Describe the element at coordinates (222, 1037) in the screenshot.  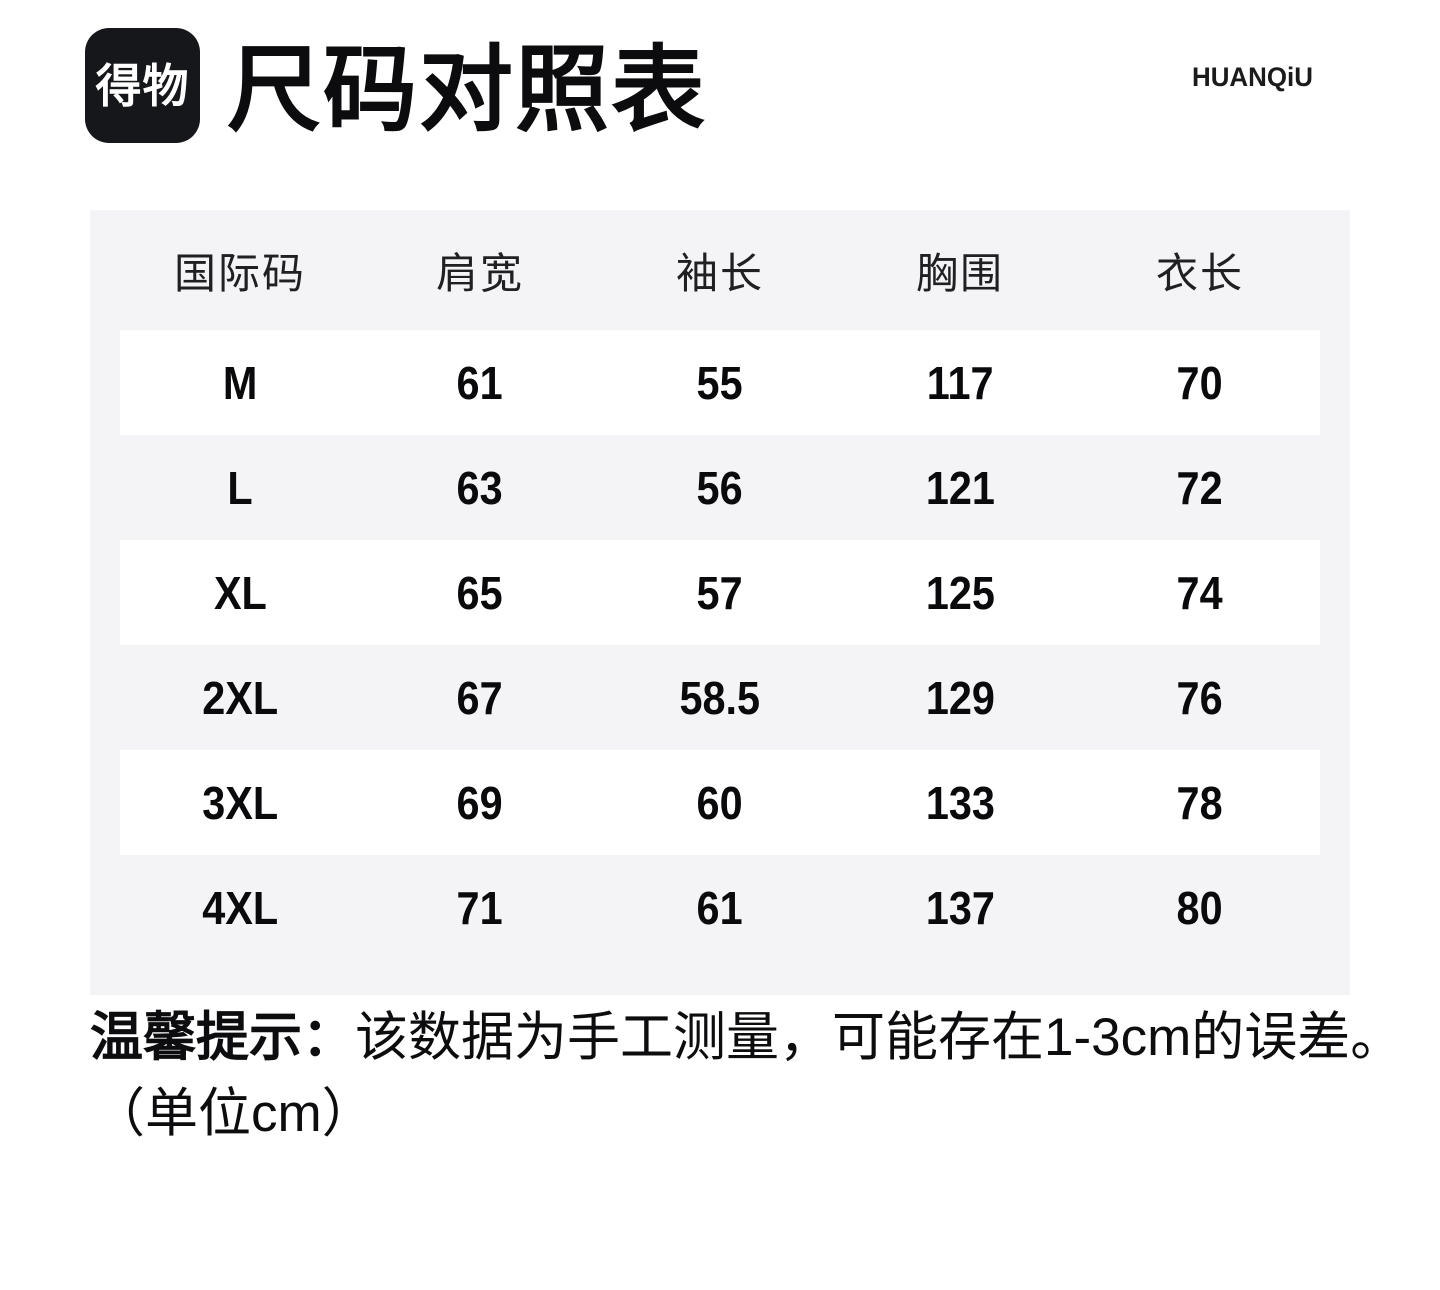
I see `notice-label: 温馨提示：` at that location.